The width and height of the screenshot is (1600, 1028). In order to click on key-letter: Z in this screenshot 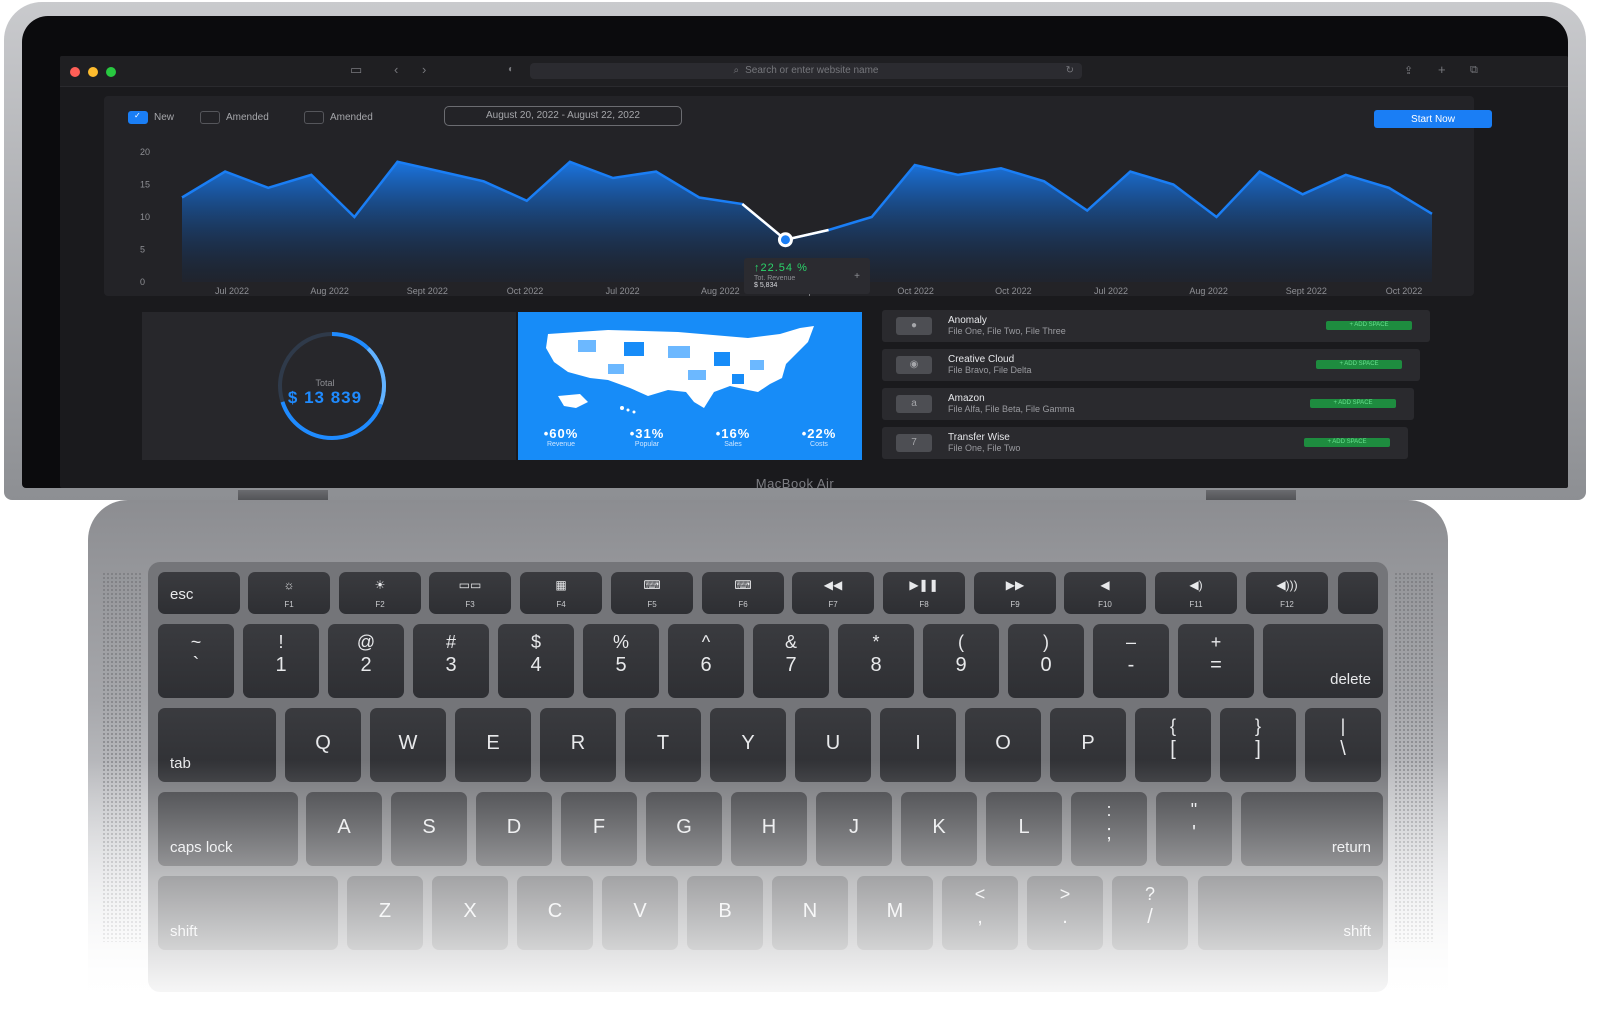, I will do `click(385, 913)`.